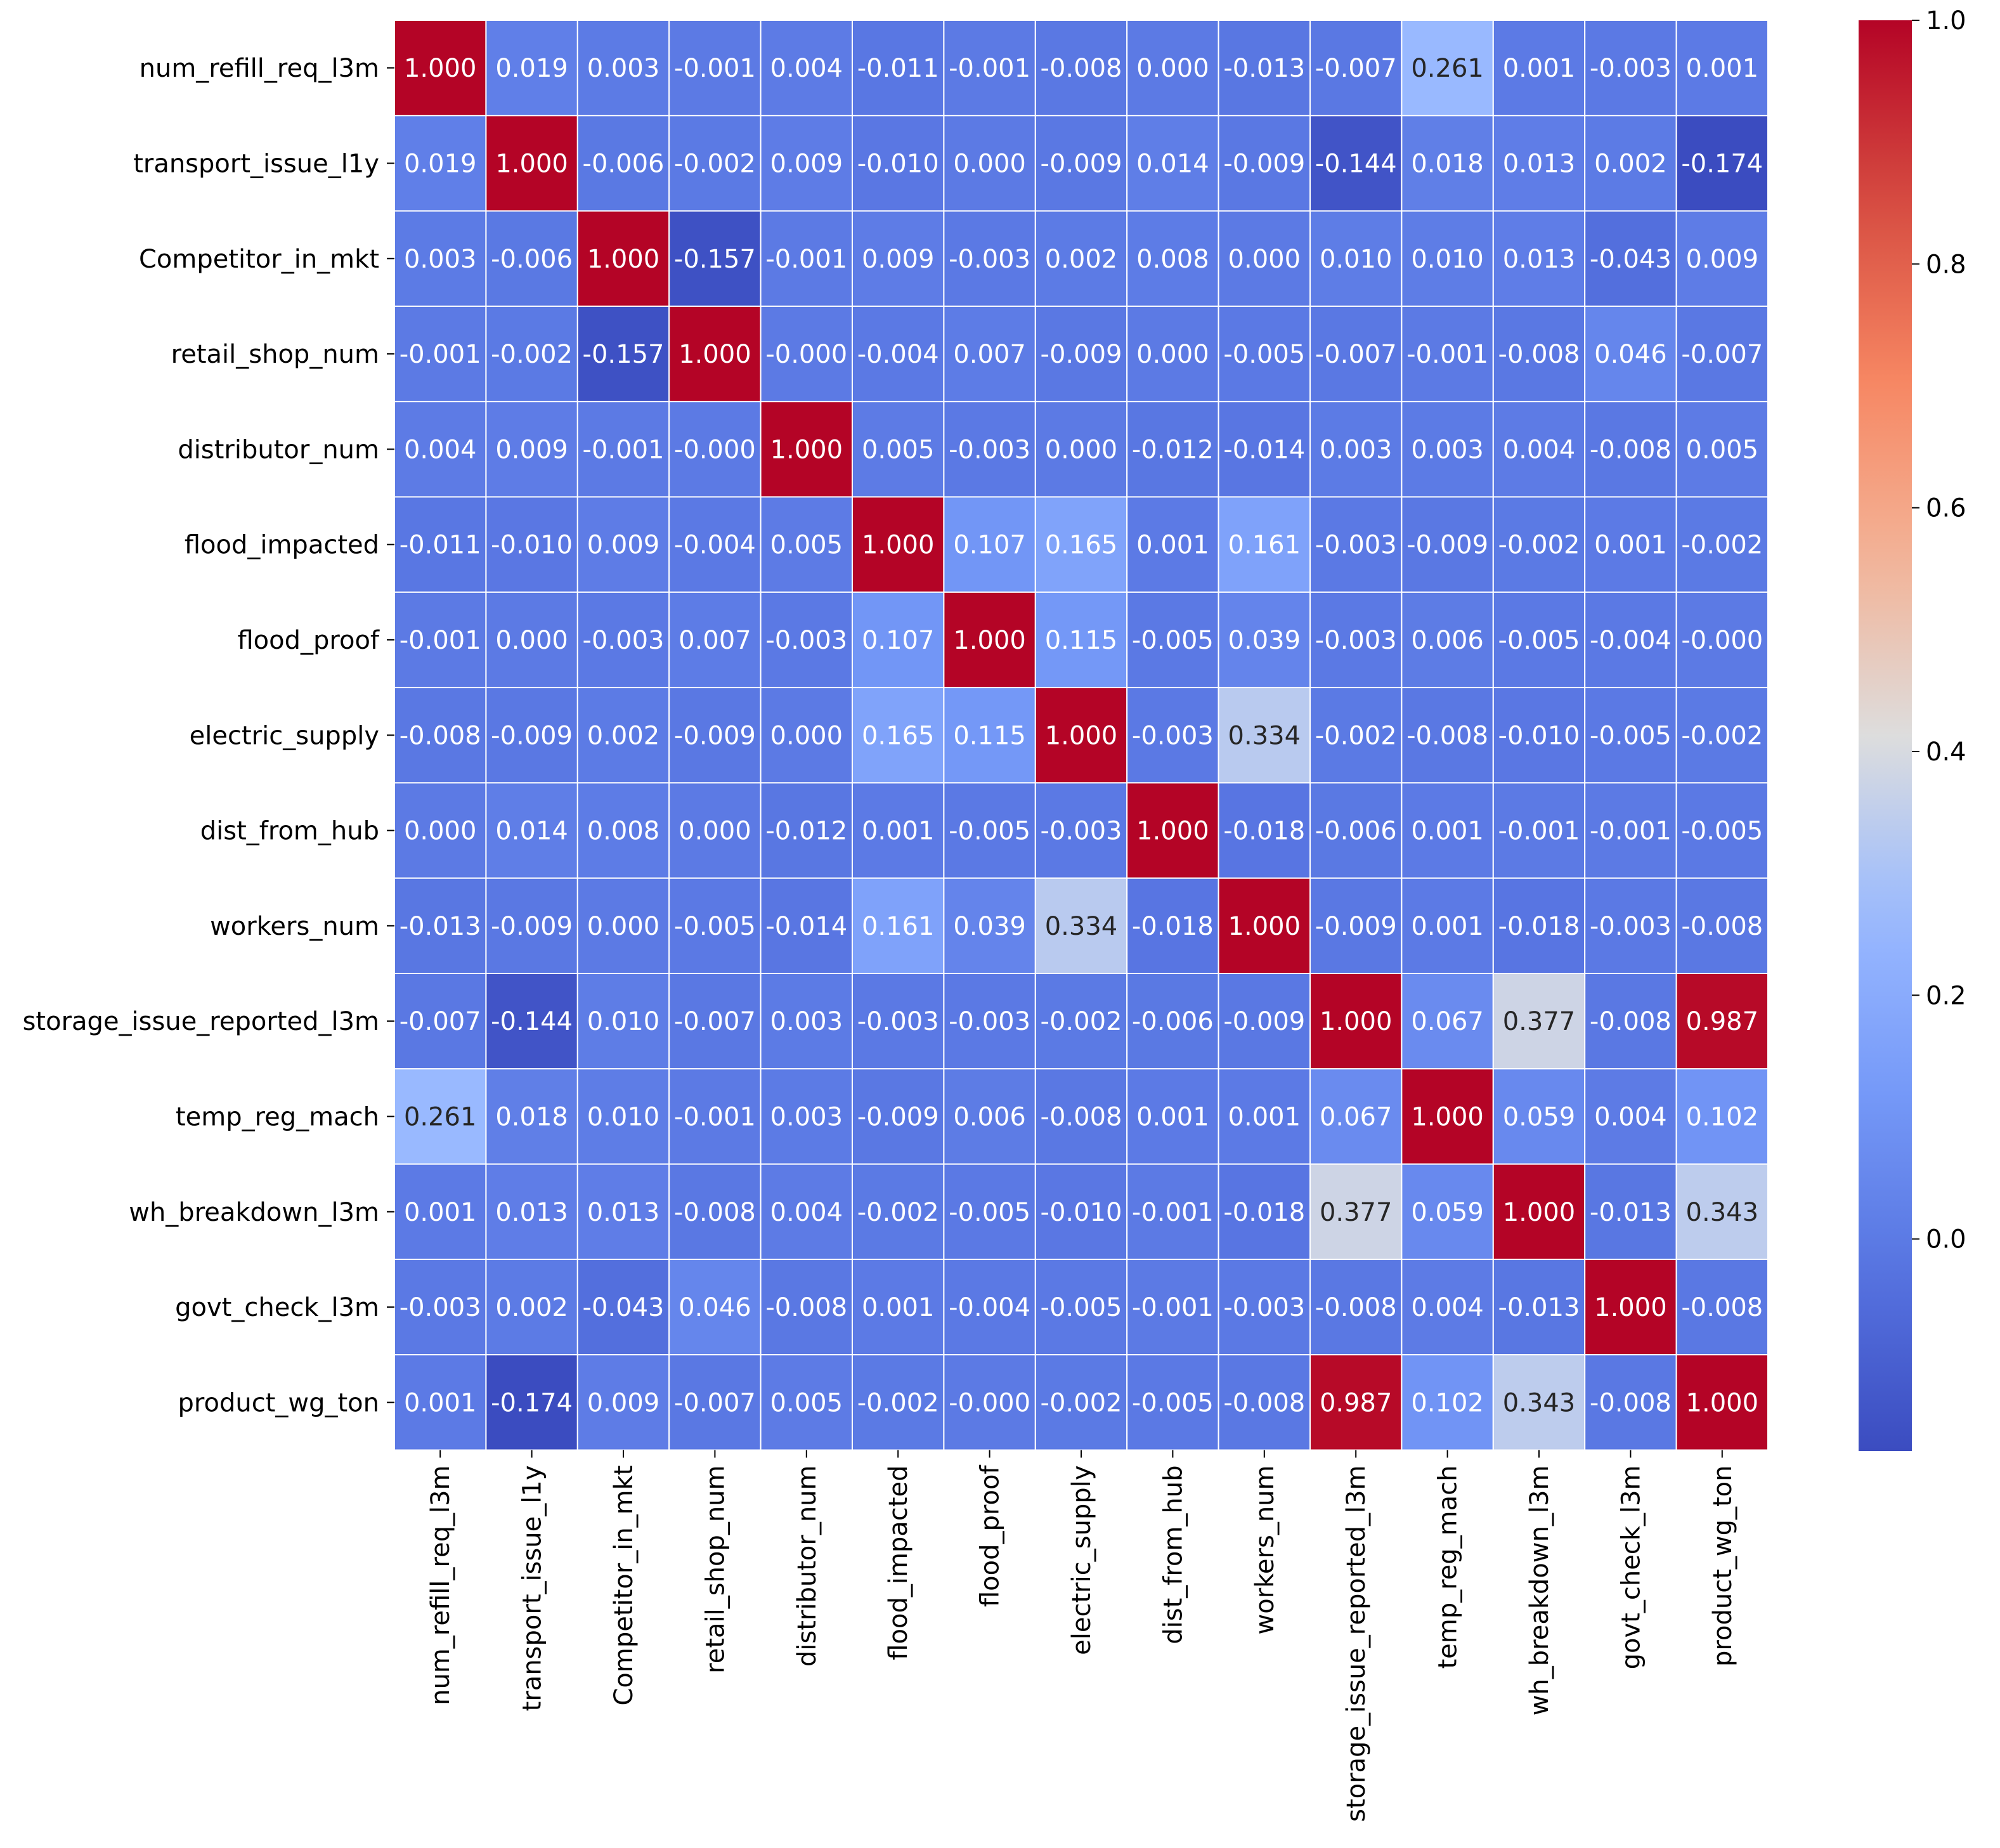  I want to click on cell-value-label: -0.043, so click(1631, 259).